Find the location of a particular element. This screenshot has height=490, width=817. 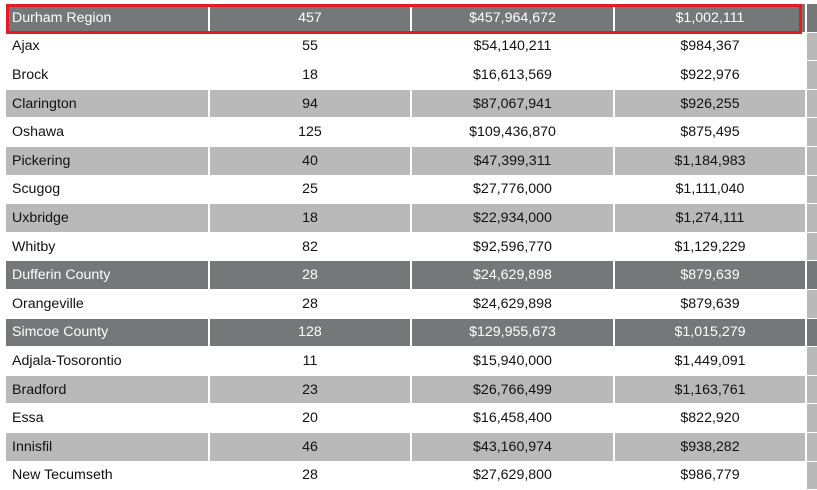

row-name-cell: Orangeville is located at coordinates (108, 304).